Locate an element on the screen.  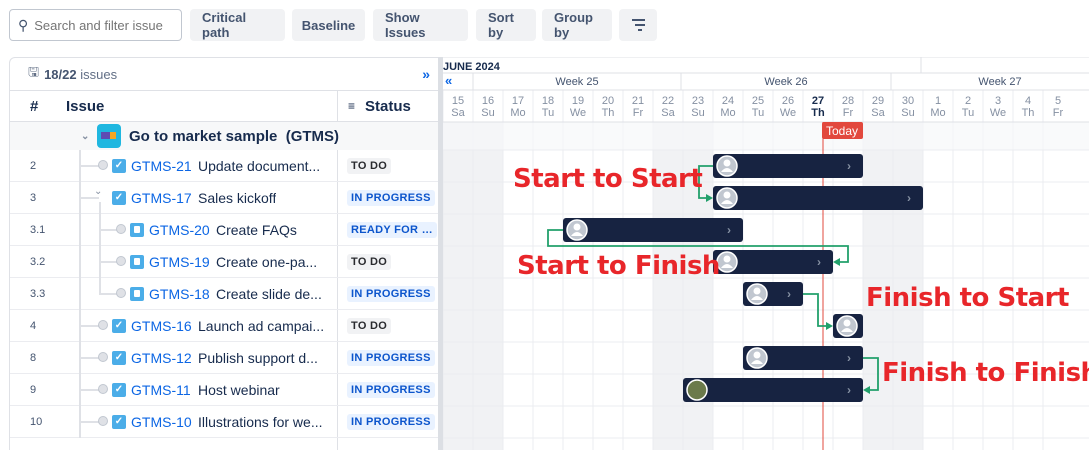
day-number: 16 is located at coordinates (488, 101).